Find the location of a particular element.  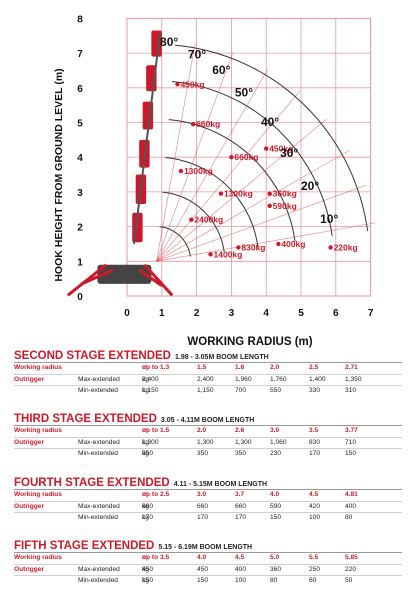

boom-length: 4.11 - 5.15M BOOM LENGTH is located at coordinates (220, 484).